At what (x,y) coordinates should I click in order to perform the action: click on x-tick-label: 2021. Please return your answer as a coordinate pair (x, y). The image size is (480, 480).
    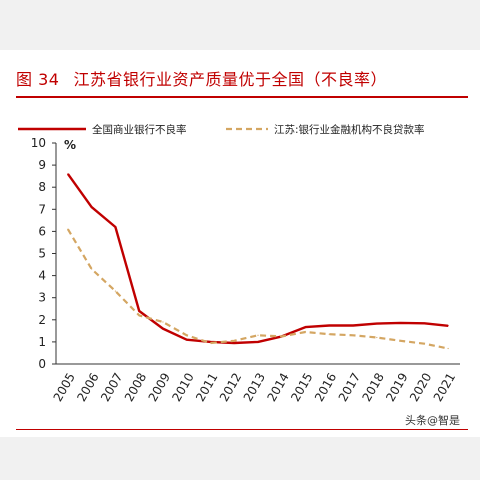
    Looking at the image, I should click on (444, 387).